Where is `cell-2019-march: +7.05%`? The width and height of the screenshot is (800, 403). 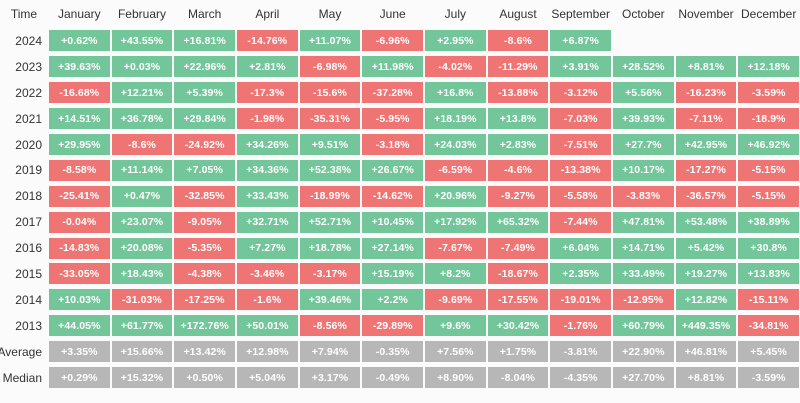
cell-2019-march: +7.05% is located at coordinates (204, 170).